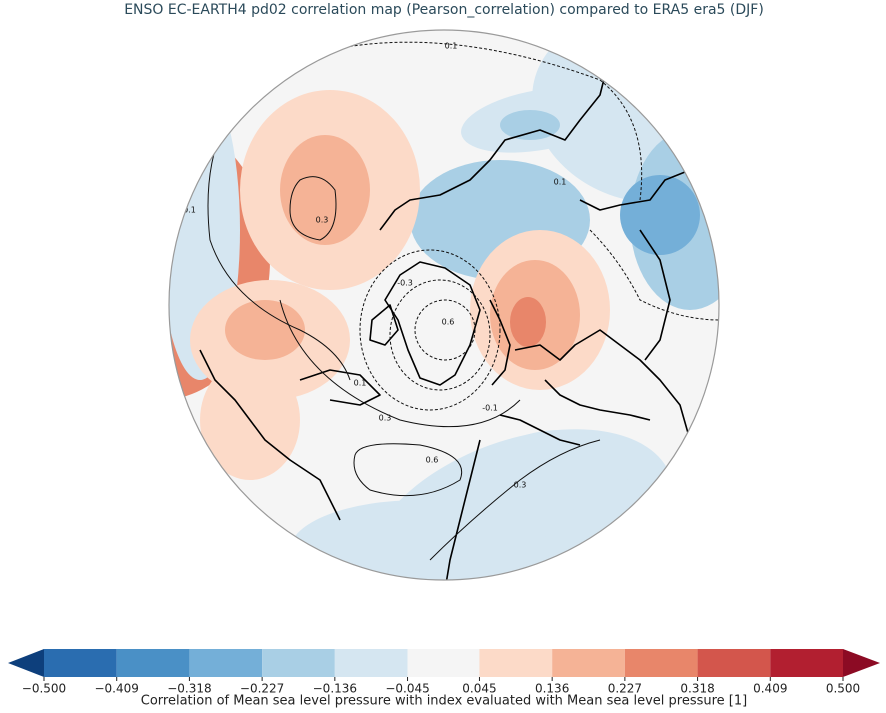  I want to click on colorbar-tick-label: 0.227, so click(625, 689).